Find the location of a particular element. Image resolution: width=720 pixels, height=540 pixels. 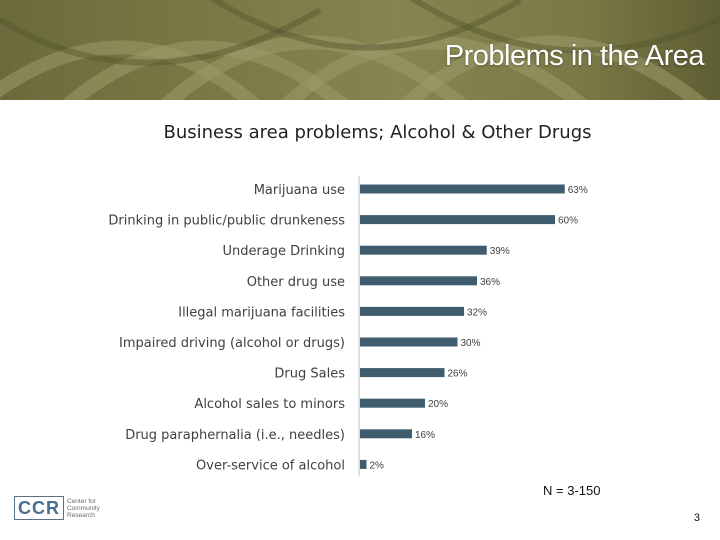

data-label: 60% is located at coordinates (568, 221).